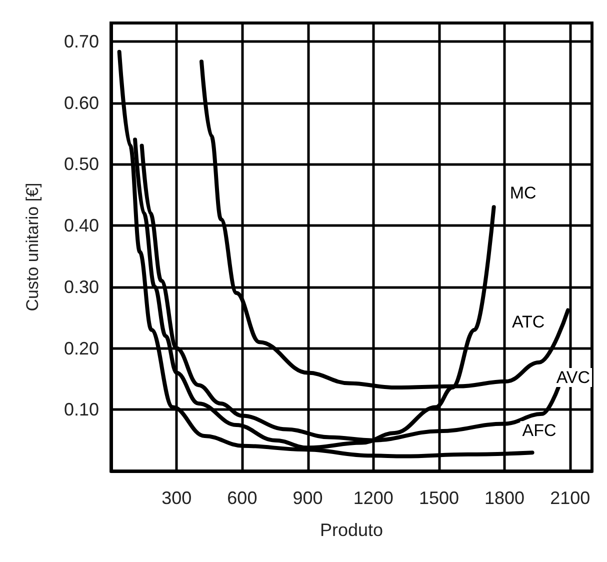 This screenshot has height=562, width=607. Describe the element at coordinates (177, 498) in the screenshot. I see `x-tick-label: 300` at that location.